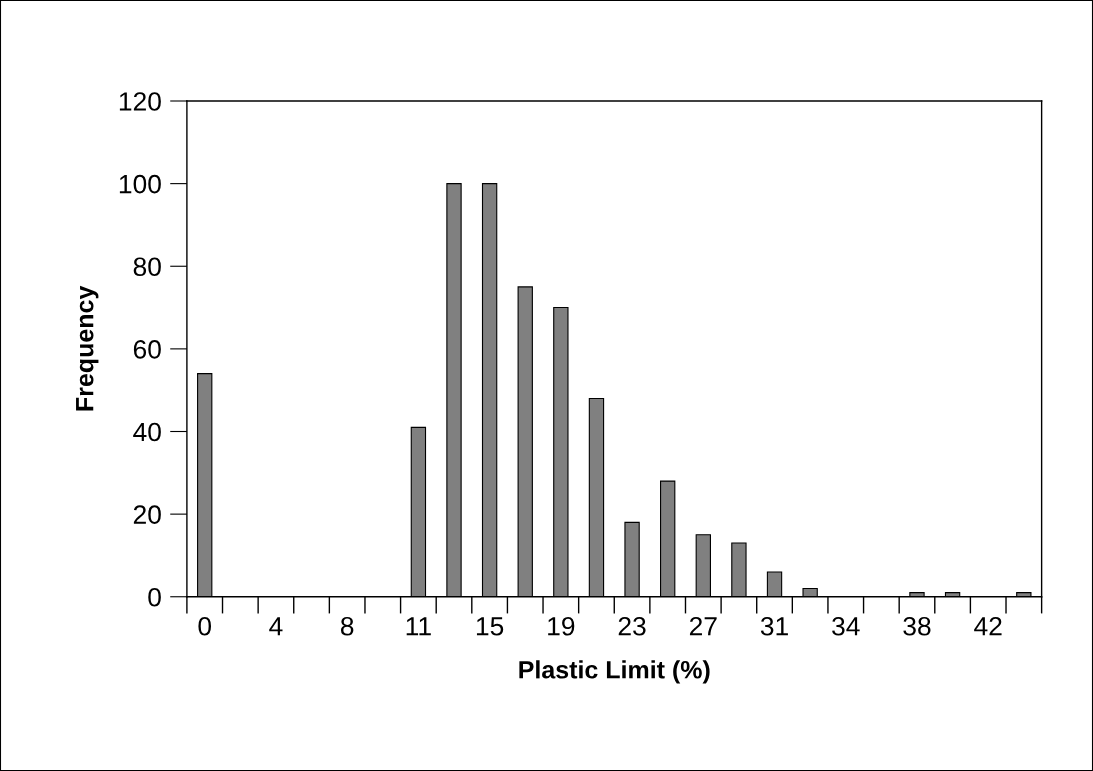 The width and height of the screenshot is (1093, 771). Describe the element at coordinates (774, 626) in the screenshot. I see `x-tick-label: 31` at that location.